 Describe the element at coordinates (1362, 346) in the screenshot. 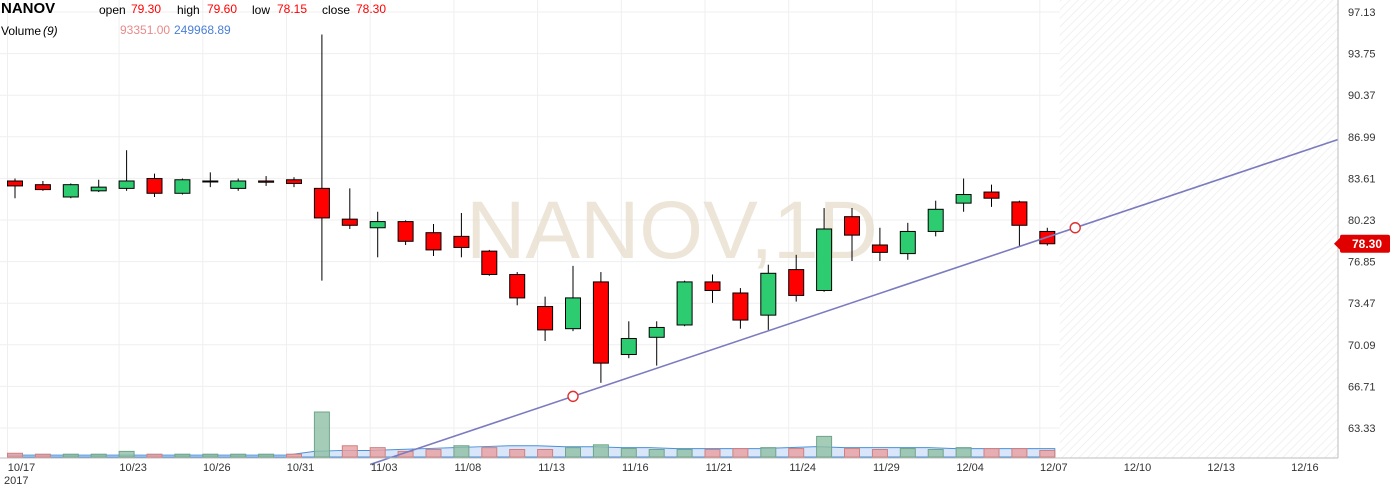

I see `y-tick-label: 70.09` at that location.